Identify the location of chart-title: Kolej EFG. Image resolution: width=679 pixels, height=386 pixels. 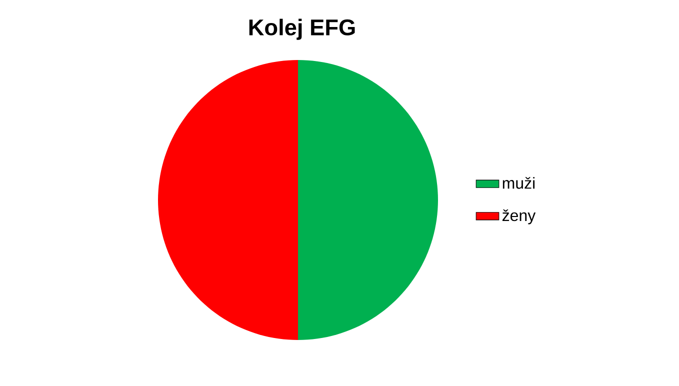
(302, 29).